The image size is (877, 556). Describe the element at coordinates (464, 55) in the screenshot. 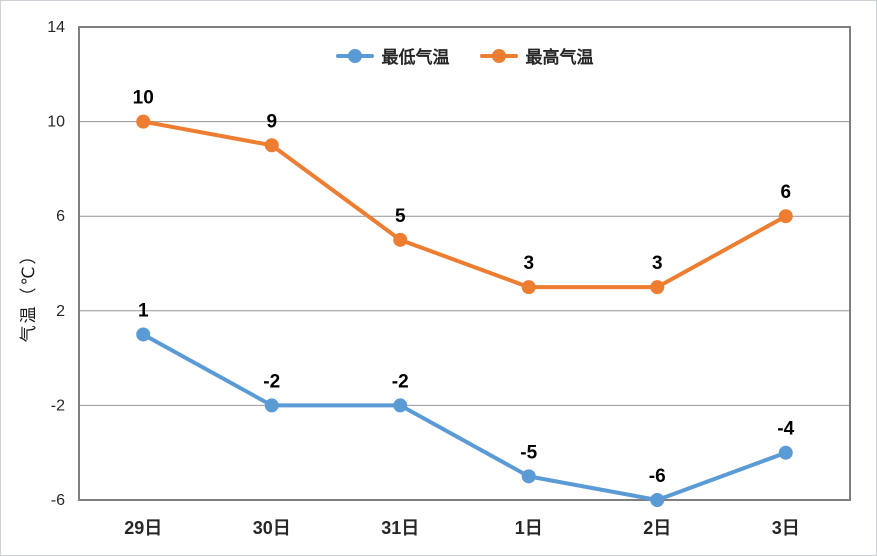

I see `chart-legend: 最低气温 最高气温` at that location.